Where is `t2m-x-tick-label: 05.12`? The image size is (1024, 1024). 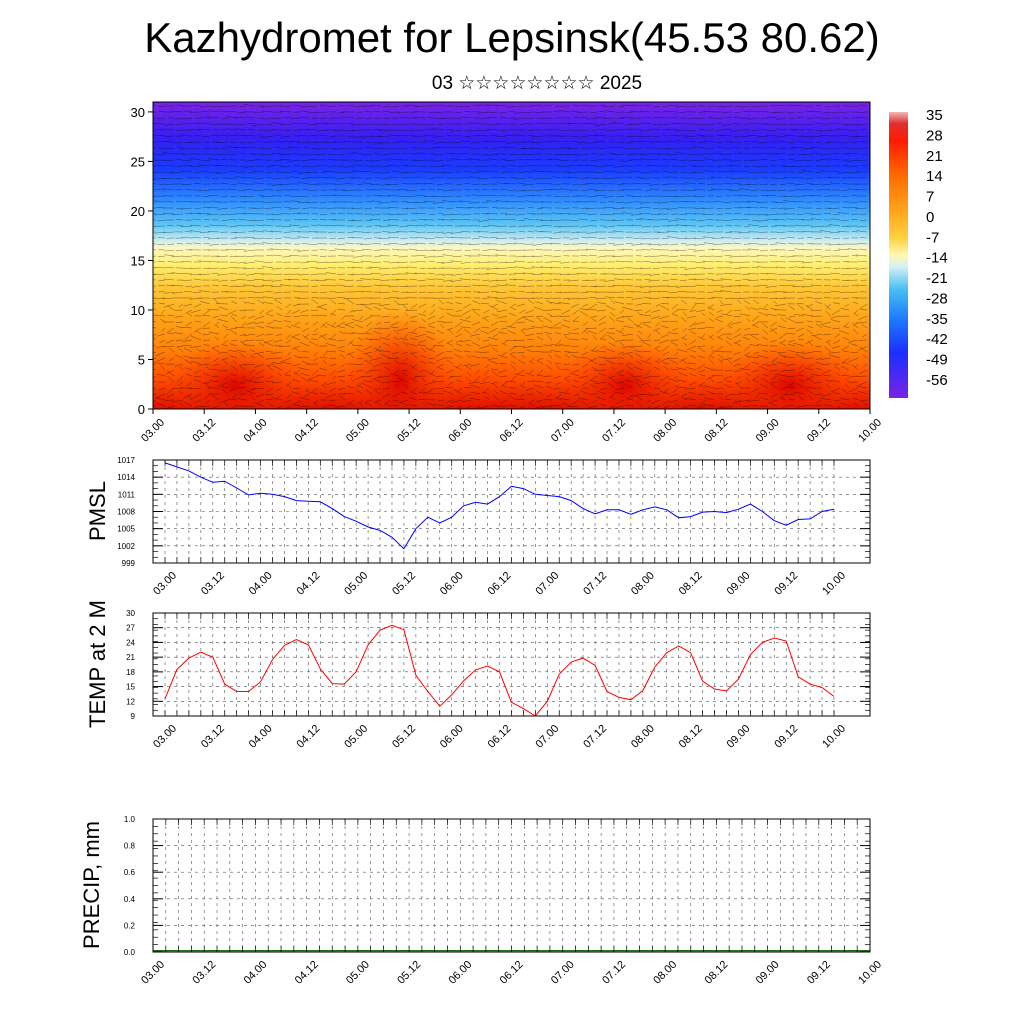
t2m-x-tick-label: 05.12 is located at coordinates (404, 737).